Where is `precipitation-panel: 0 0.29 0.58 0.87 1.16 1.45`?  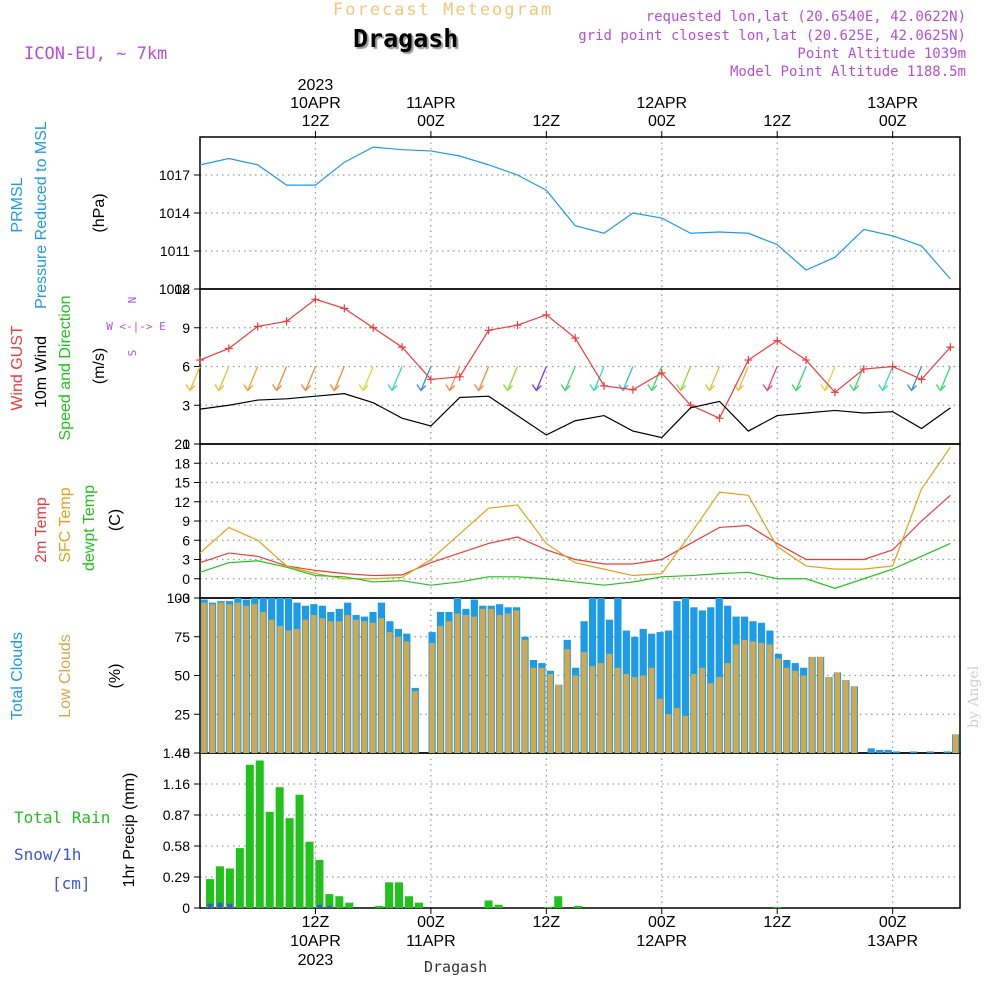
precipitation-panel: 0 0.29 0.58 0.87 1.16 1.45 is located at coordinates (562, 830).